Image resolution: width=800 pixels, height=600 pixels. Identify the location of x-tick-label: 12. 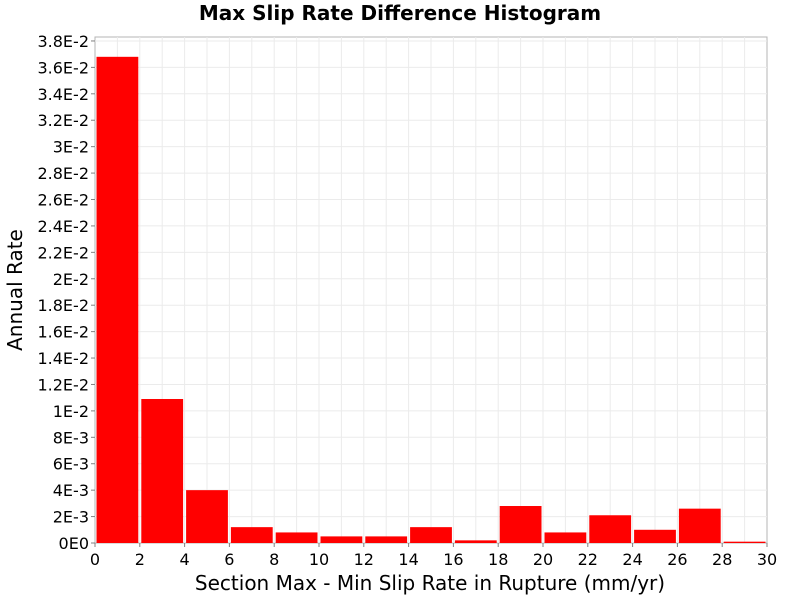
(364, 559).